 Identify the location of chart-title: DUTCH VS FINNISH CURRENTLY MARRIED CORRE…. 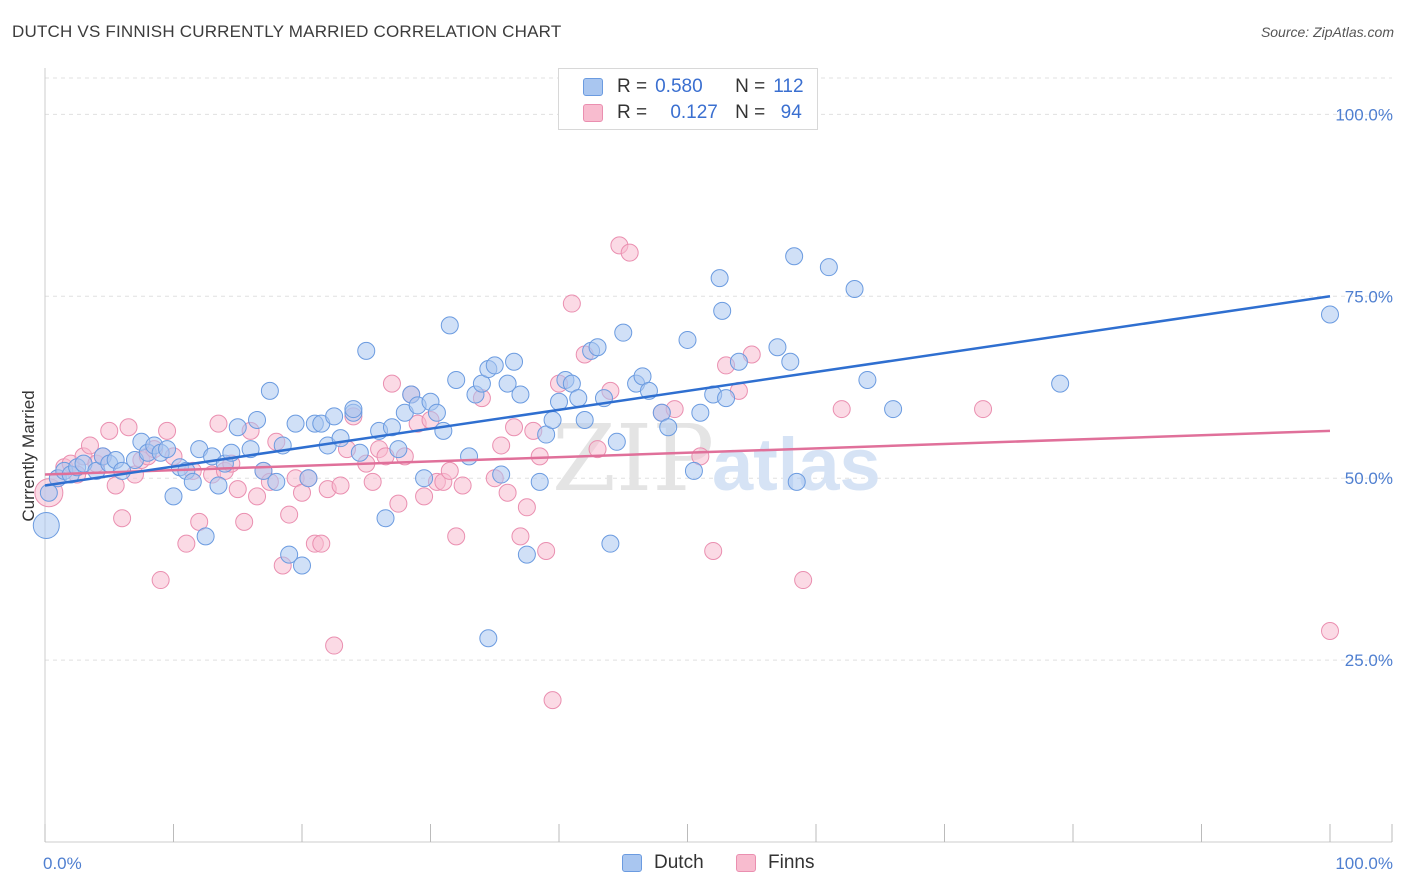
(287, 31).